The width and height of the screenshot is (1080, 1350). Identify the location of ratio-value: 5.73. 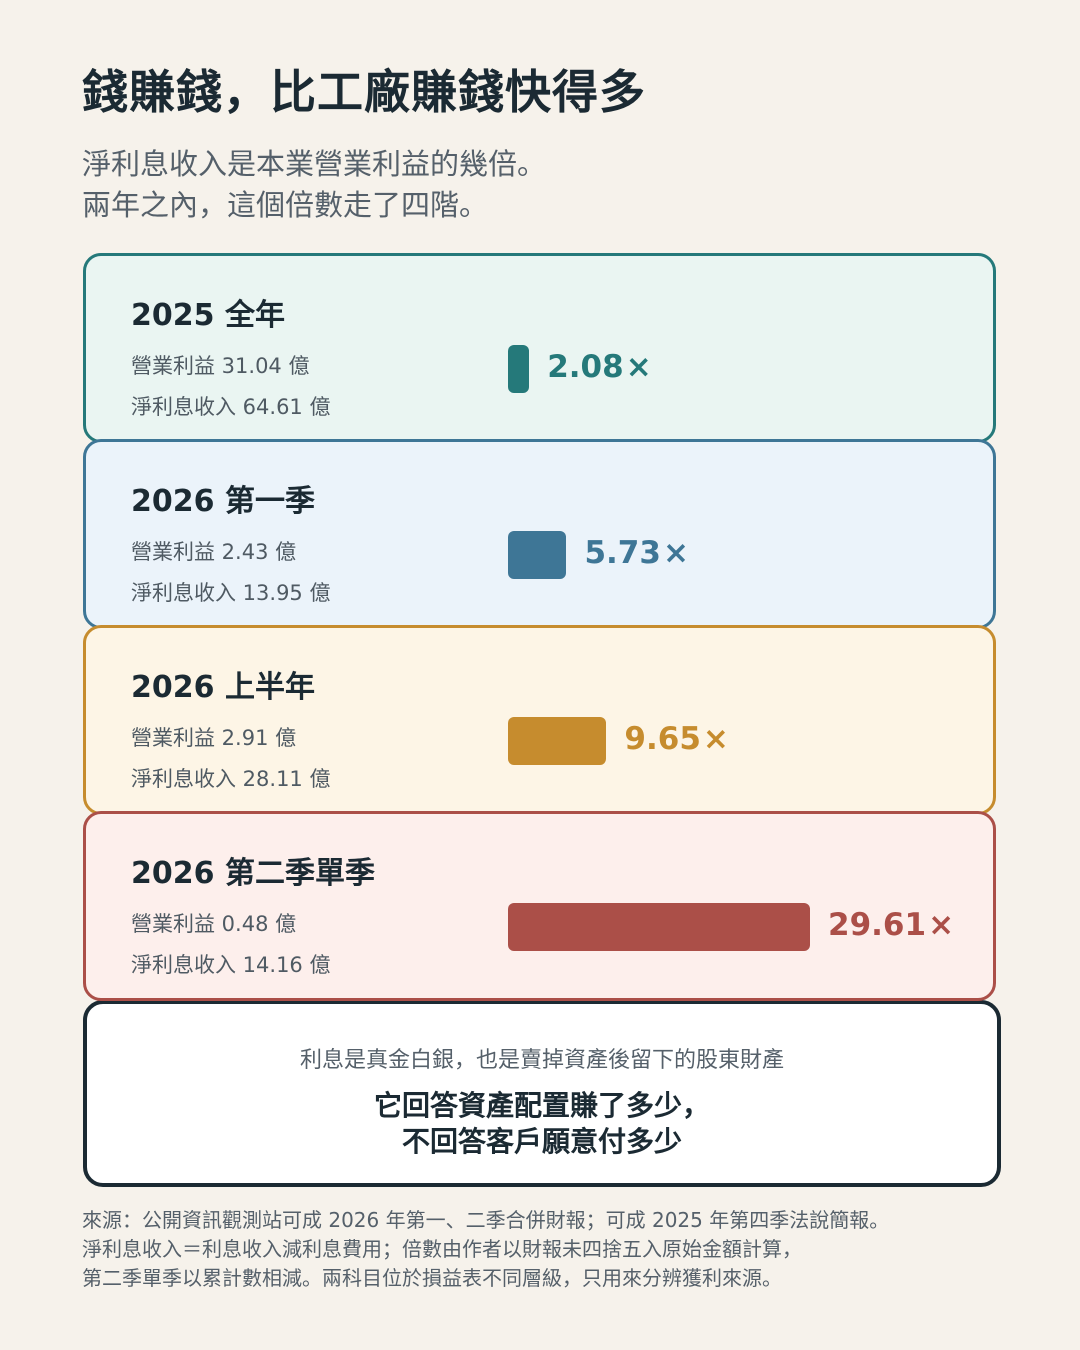
(622, 553).